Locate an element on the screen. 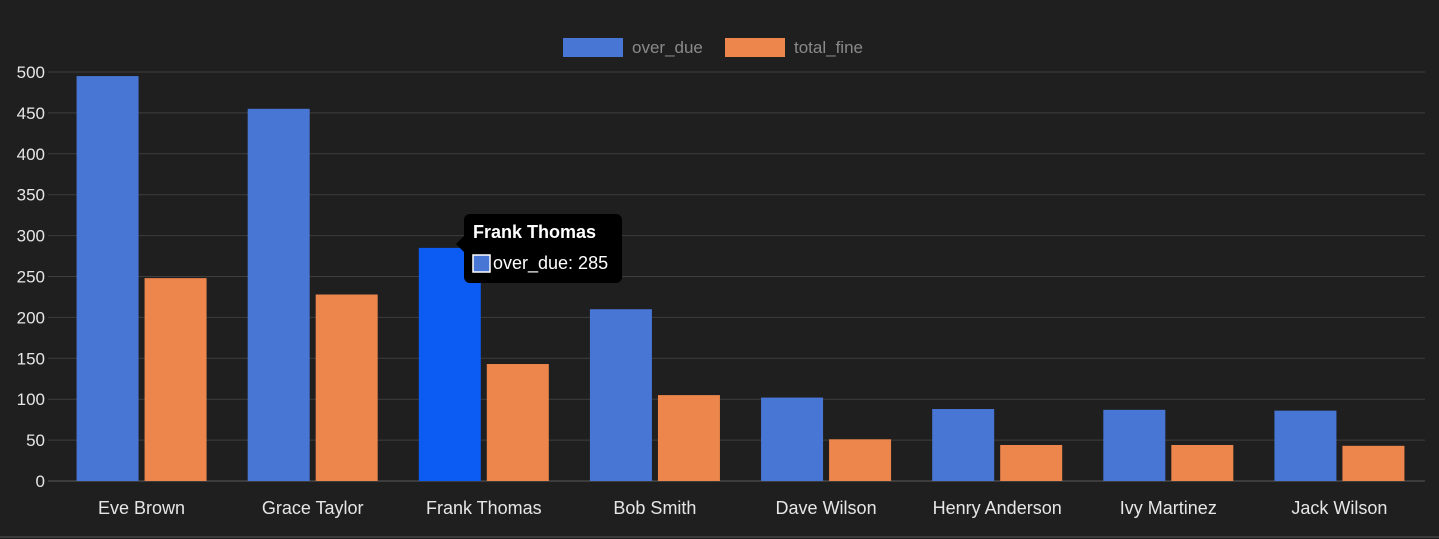 The height and width of the screenshot is (539, 1439). tooltip: Frank Thomas over_due: 285 is located at coordinates (539, 248).